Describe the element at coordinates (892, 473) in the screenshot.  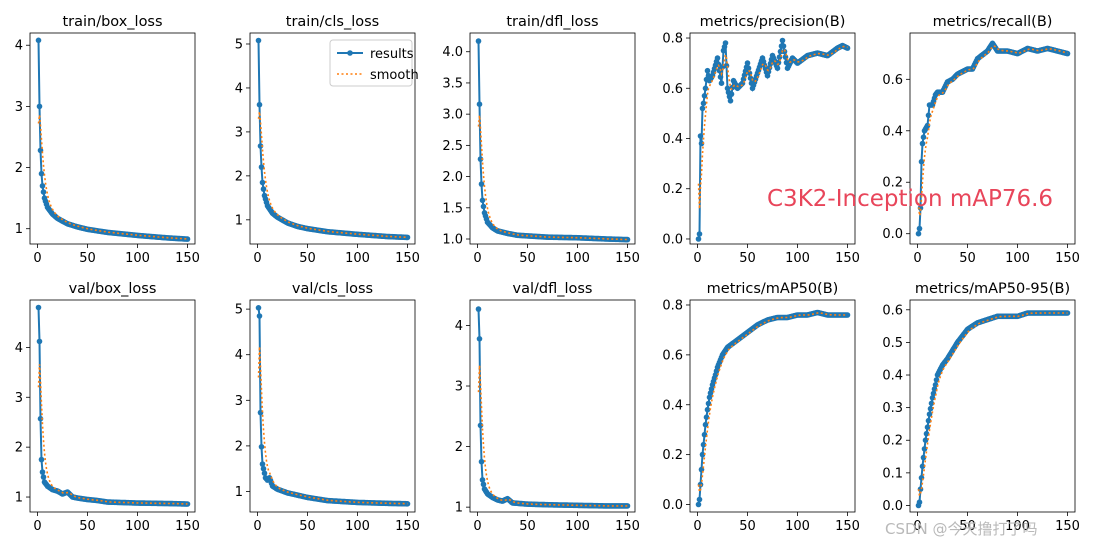
I see `y-tick-label: 0.1` at that location.